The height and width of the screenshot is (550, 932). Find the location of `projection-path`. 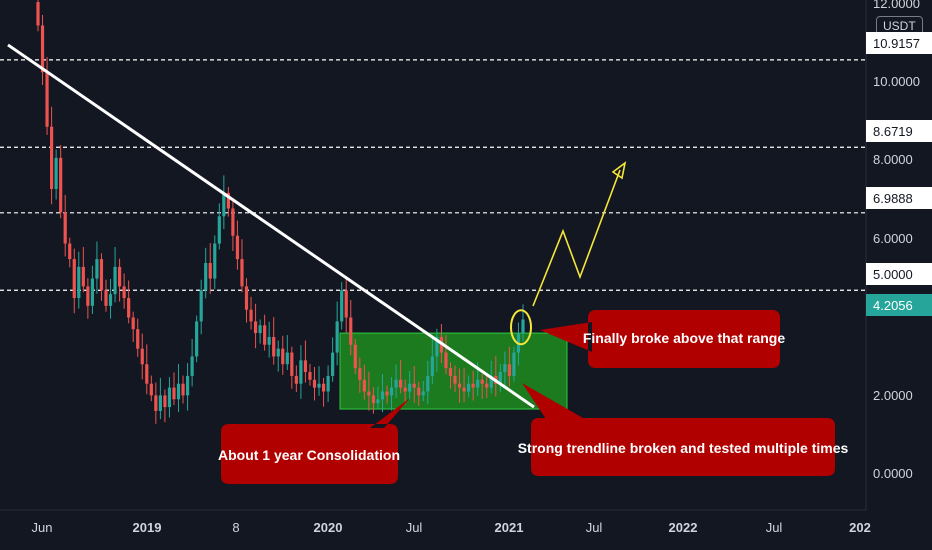

projection-path is located at coordinates (576, 238).